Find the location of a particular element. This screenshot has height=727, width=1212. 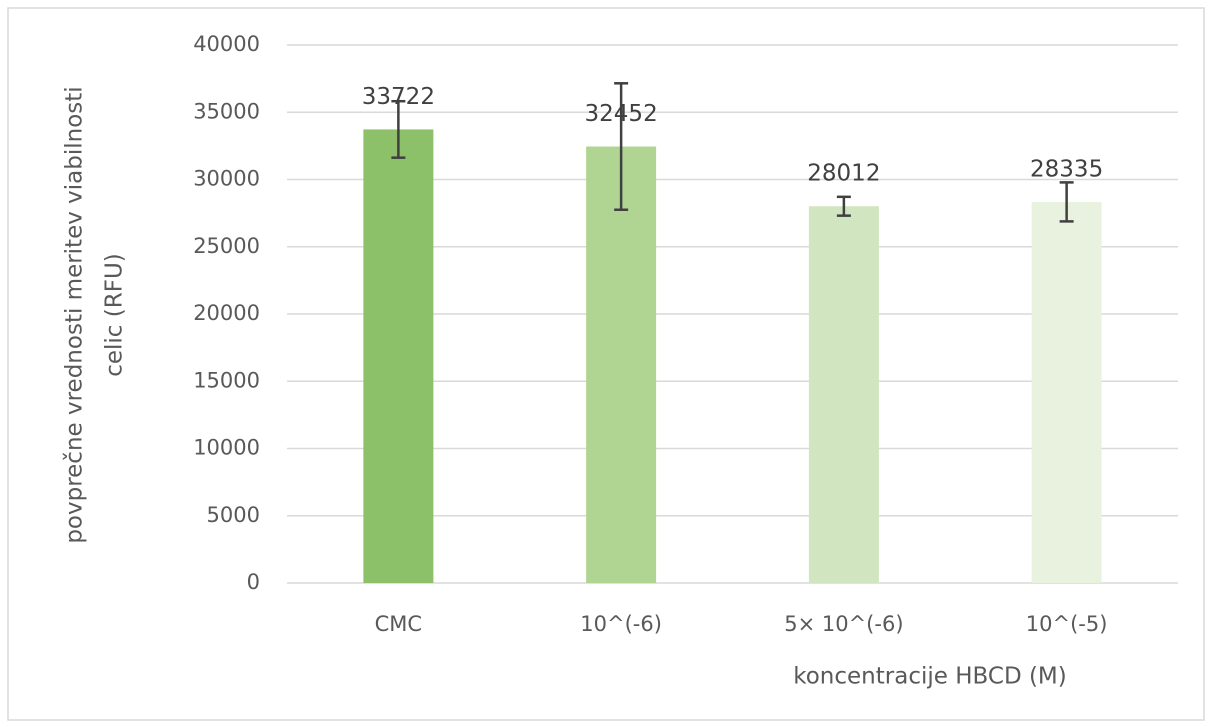

value-label: 28012 is located at coordinates (843, 174).